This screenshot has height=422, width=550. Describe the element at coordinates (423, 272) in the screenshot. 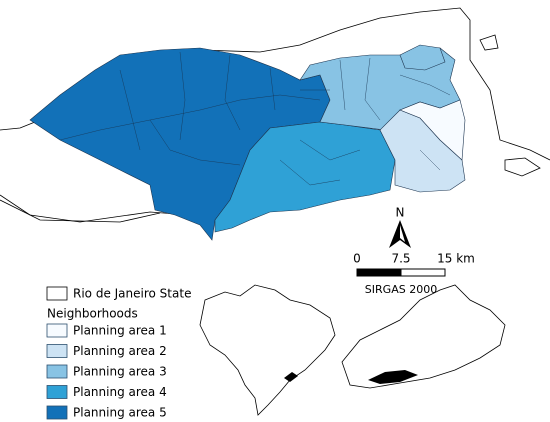

I see `scale-bar-white` at that location.